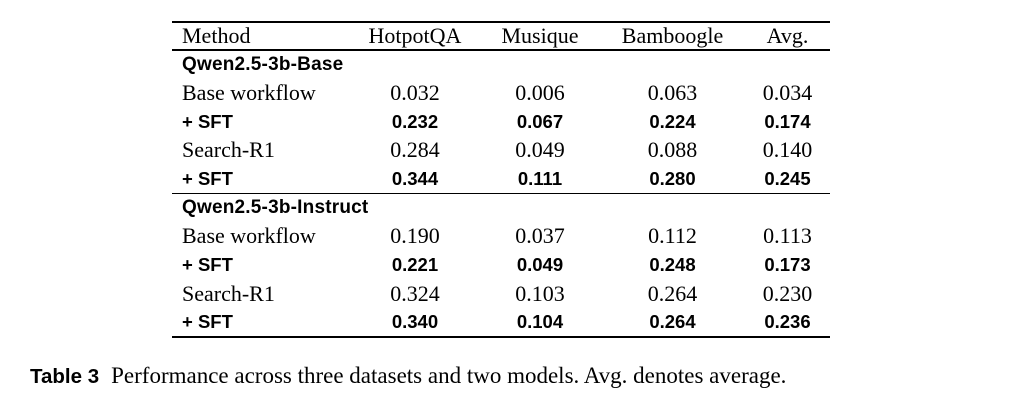 The width and height of the screenshot is (1012, 403). I want to click on value-cell: 0.006, so click(540, 93).